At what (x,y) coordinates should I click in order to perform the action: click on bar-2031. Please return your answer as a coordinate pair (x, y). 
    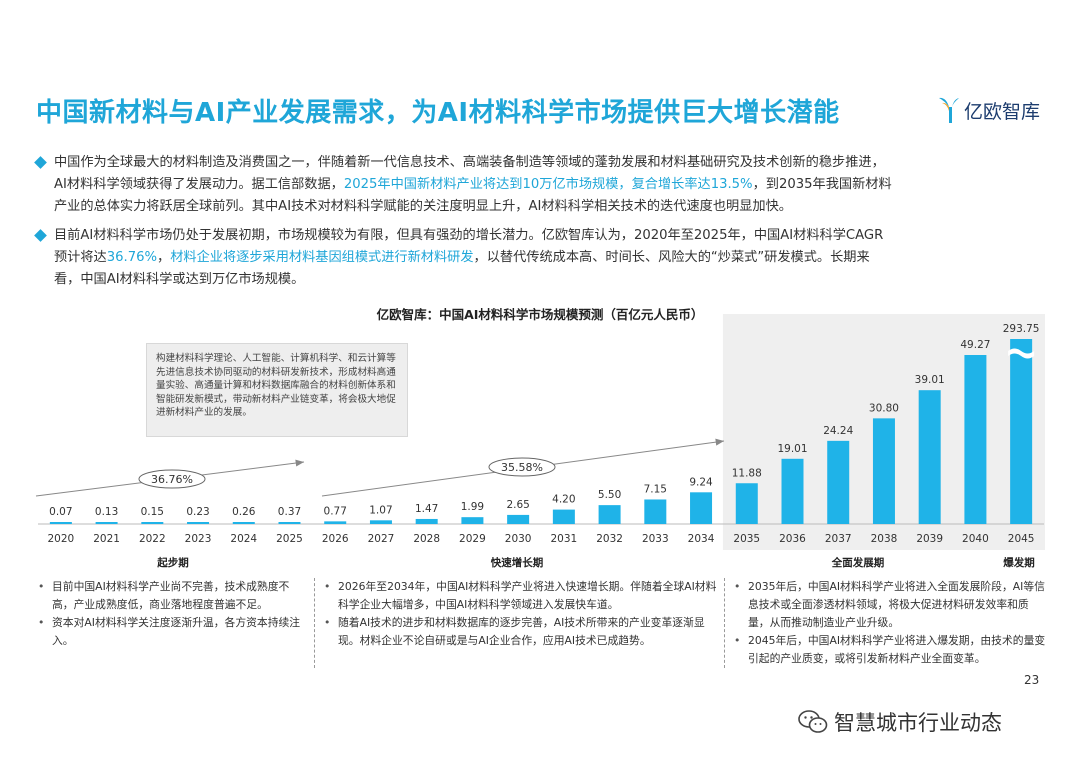
    Looking at the image, I should click on (563, 516).